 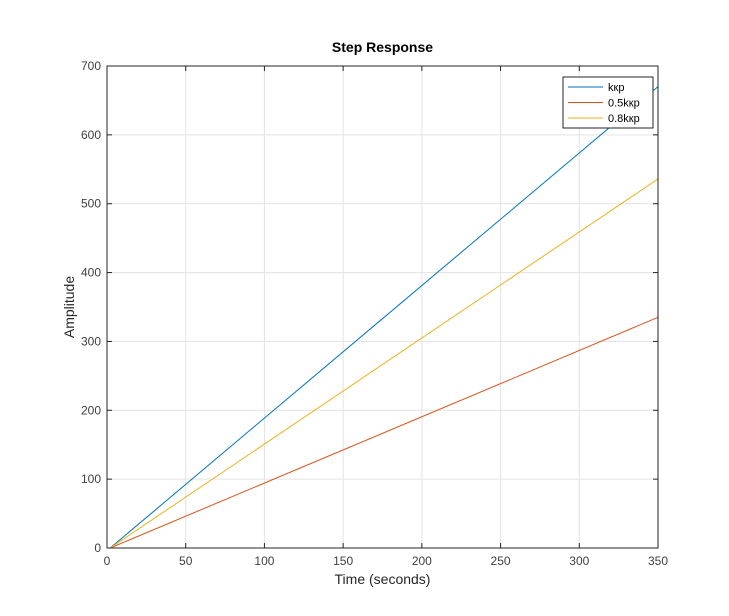 I want to click on y-axis-label: Amplitude, so click(x=69, y=307).